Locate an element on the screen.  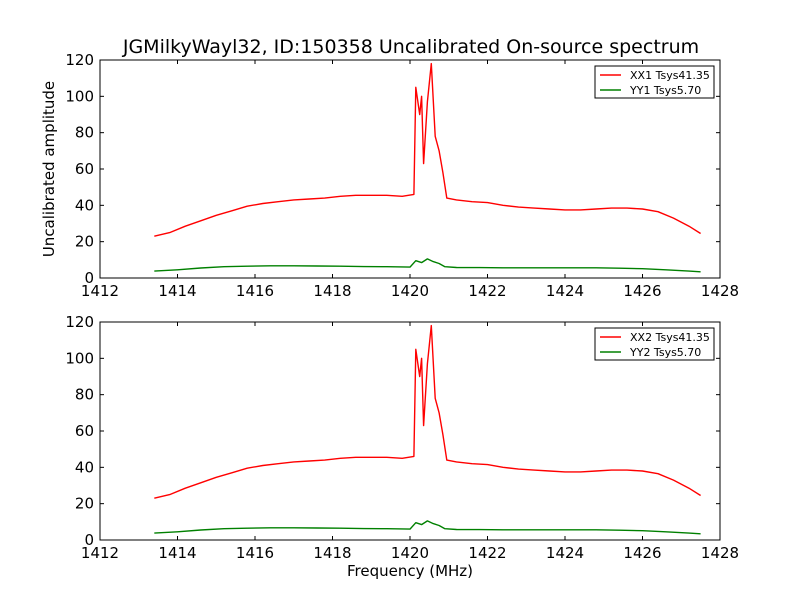
legend-label: XX1 Tsys41.35 is located at coordinates (670, 75).